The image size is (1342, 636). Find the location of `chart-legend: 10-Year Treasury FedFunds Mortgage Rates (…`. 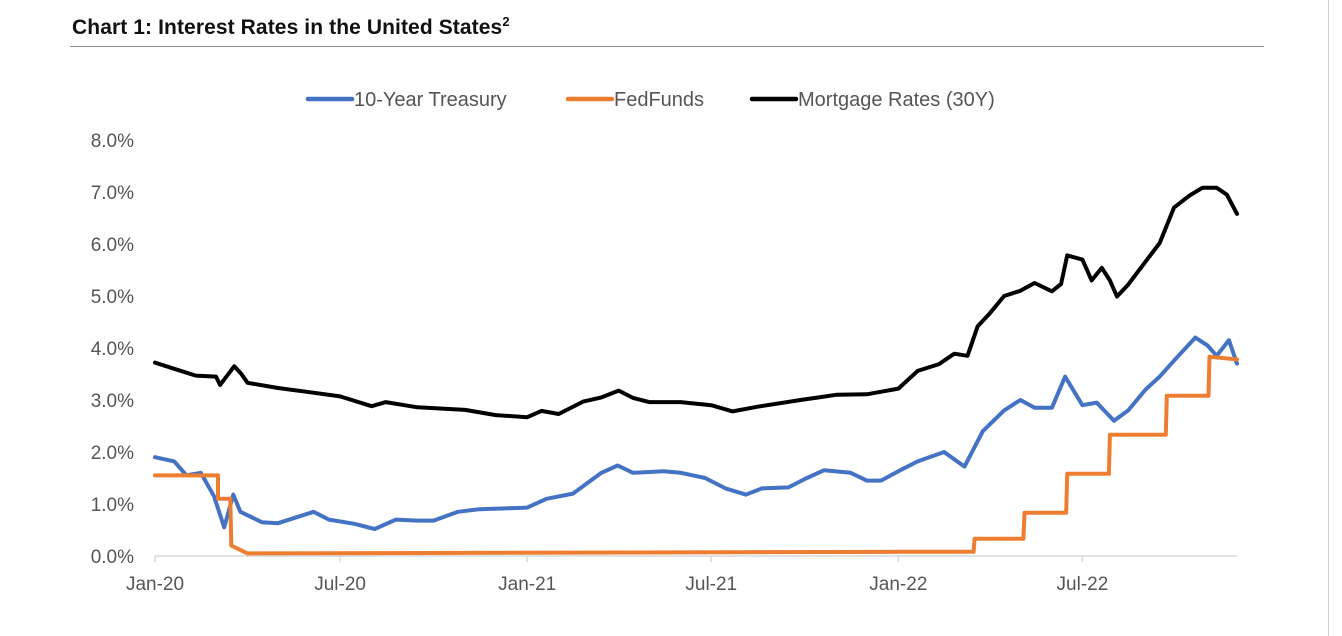

chart-legend: 10-Year Treasury FedFunds Mortgage Rates (… is located at coordinates (650, 100).